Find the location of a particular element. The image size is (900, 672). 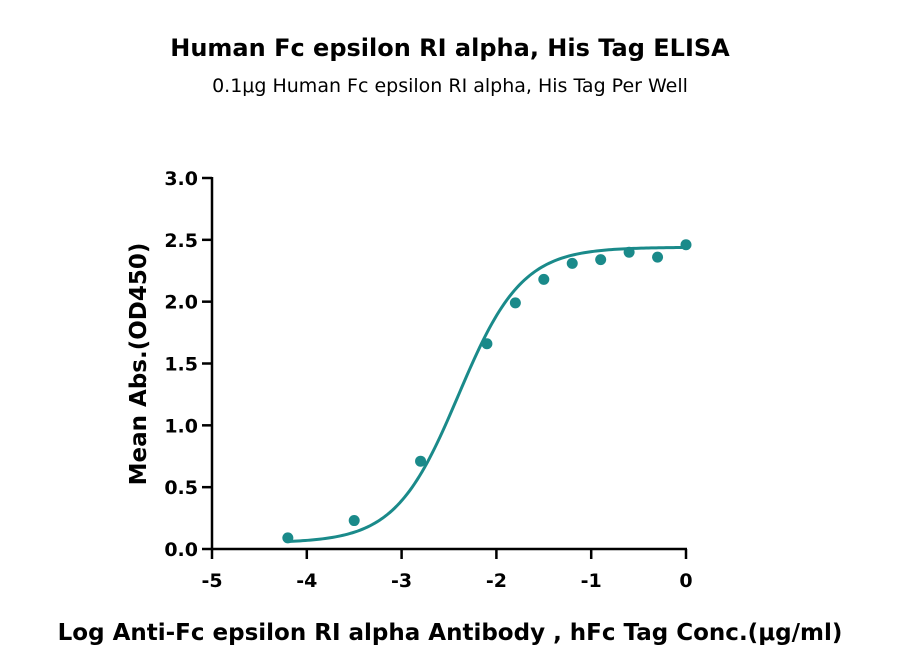

x-tick-label: -3 is located at coordinates (401, 581).